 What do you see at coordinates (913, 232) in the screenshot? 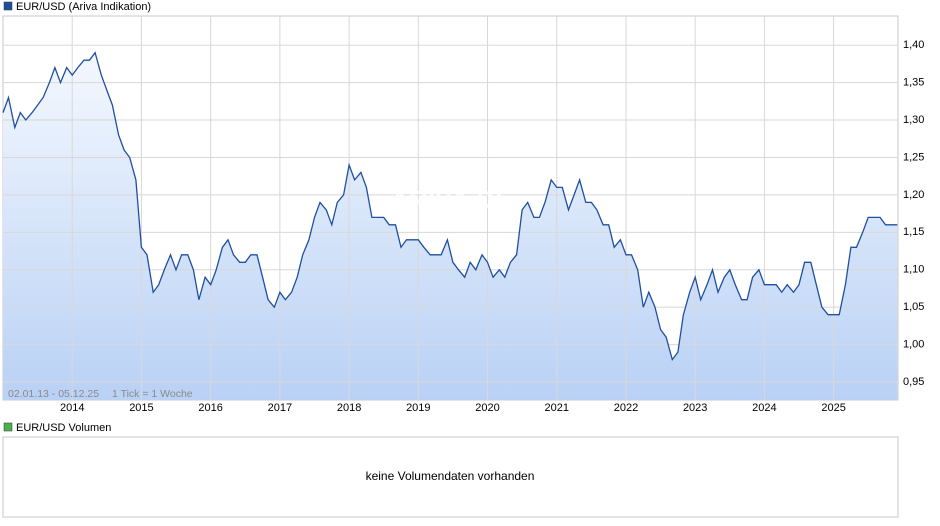
I see `y-tick-label: 1,15` at bounding box center [913, 232].